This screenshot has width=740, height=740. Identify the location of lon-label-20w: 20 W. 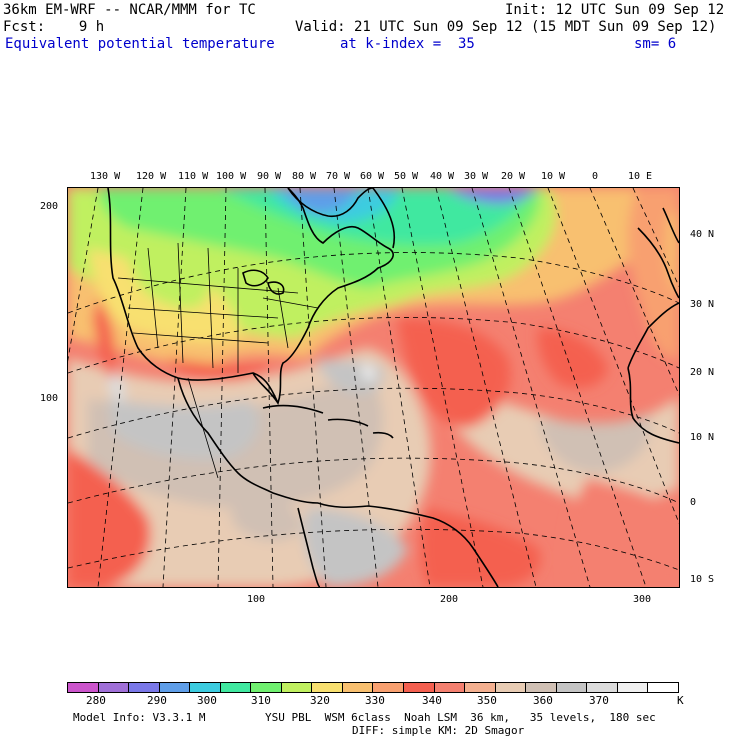
(513, 176).